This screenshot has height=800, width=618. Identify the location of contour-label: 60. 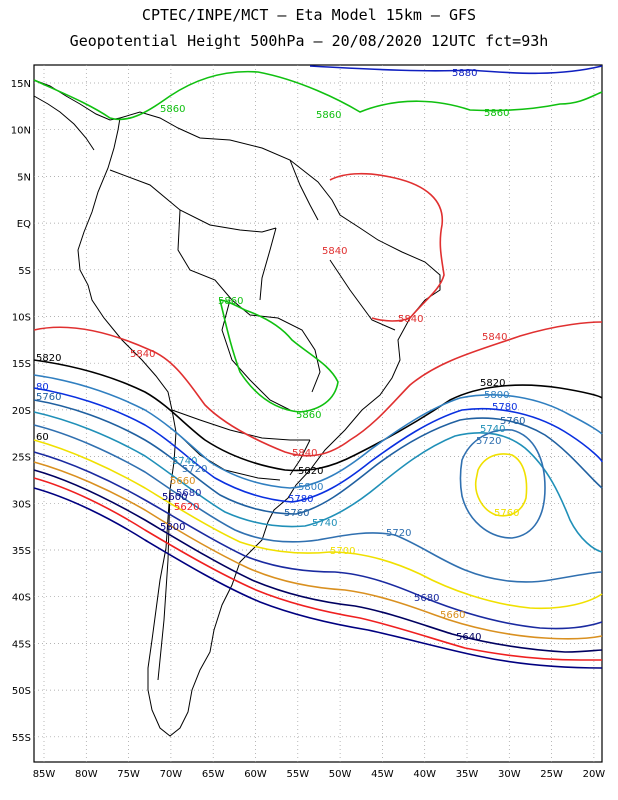
(42, 437).